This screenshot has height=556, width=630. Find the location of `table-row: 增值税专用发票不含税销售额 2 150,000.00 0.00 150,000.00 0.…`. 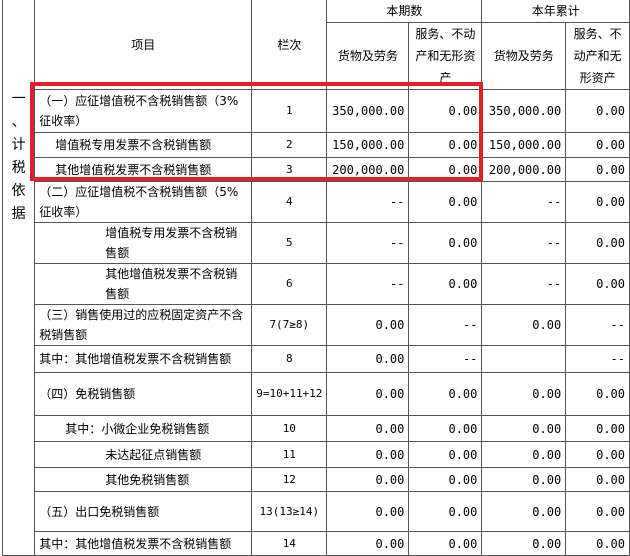

table-row: 增值税专用发票不含税销售额 2 150,000.00 0.00 150,000.00 0.… is located at coordinates (316, 145).